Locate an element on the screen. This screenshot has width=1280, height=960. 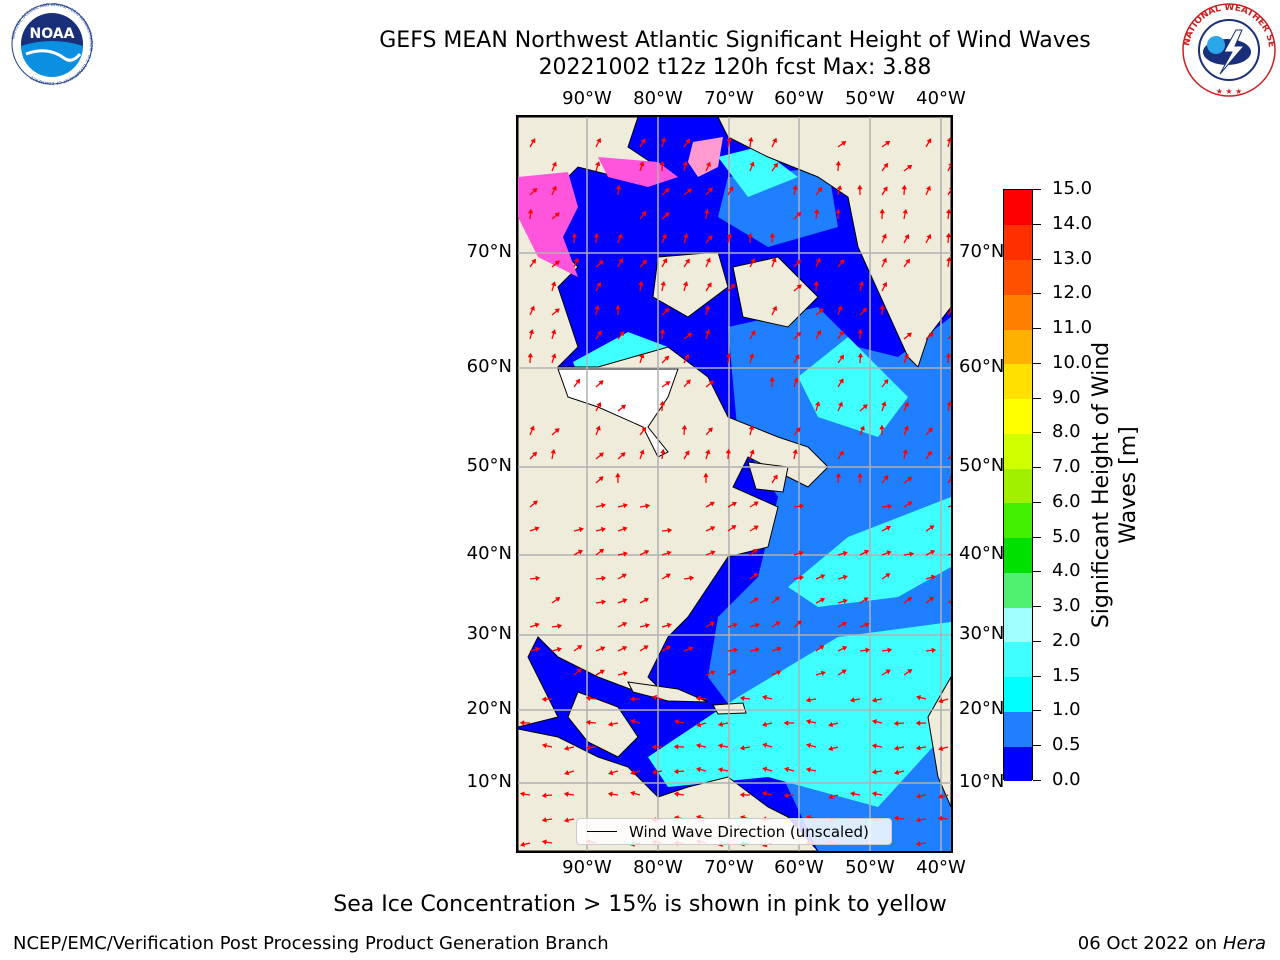
colorbar-segment is located at coordinates (1018, 659).